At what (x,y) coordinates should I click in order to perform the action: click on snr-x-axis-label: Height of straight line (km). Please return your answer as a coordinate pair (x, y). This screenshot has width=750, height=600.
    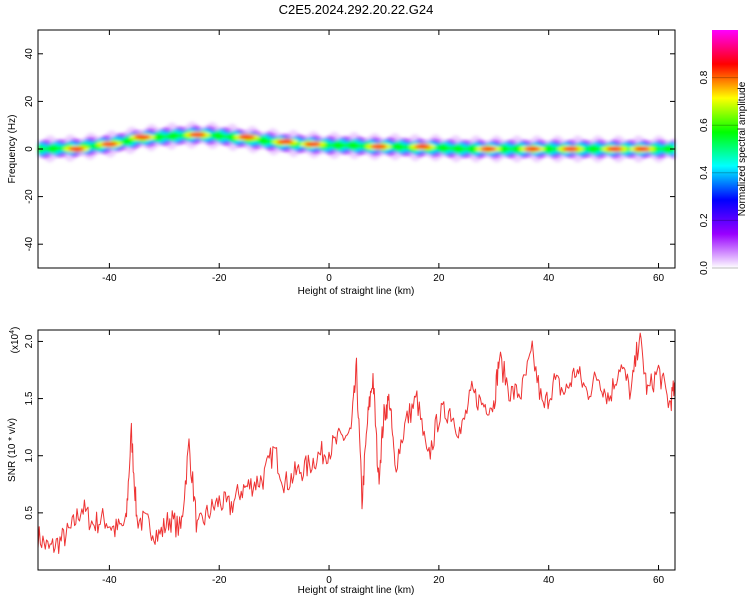
    Looking at the image, I should click on (356, 590).